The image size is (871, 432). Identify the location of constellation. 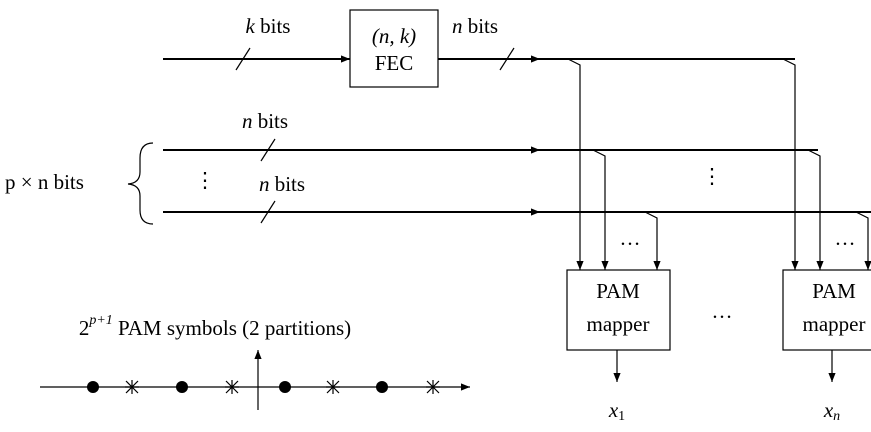
(255, 380).